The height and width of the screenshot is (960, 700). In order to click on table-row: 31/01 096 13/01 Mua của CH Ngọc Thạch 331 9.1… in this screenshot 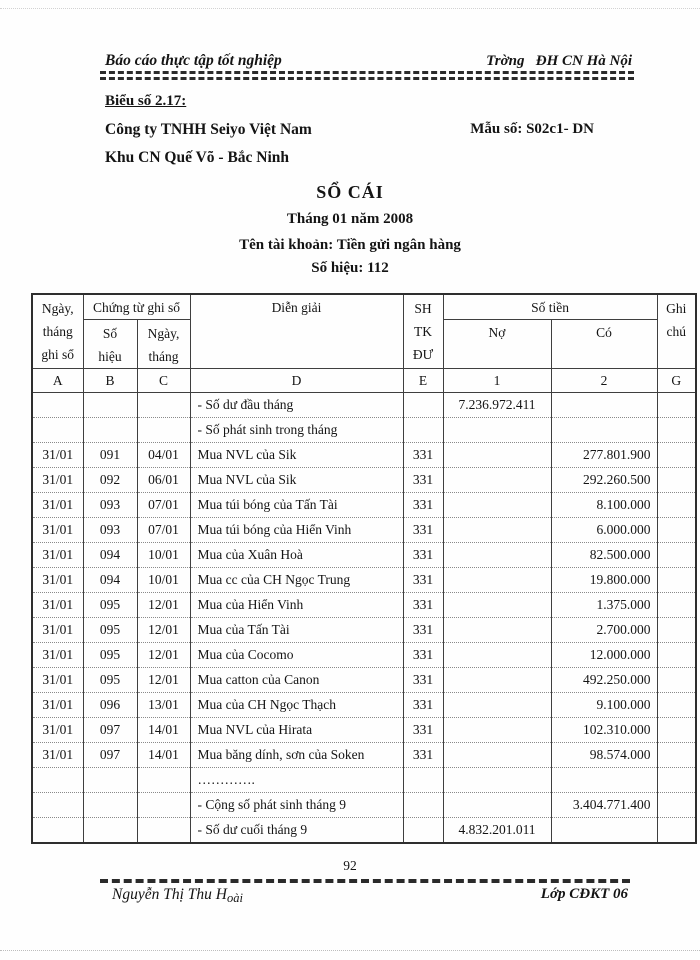, I will do `click(364, 705)`.